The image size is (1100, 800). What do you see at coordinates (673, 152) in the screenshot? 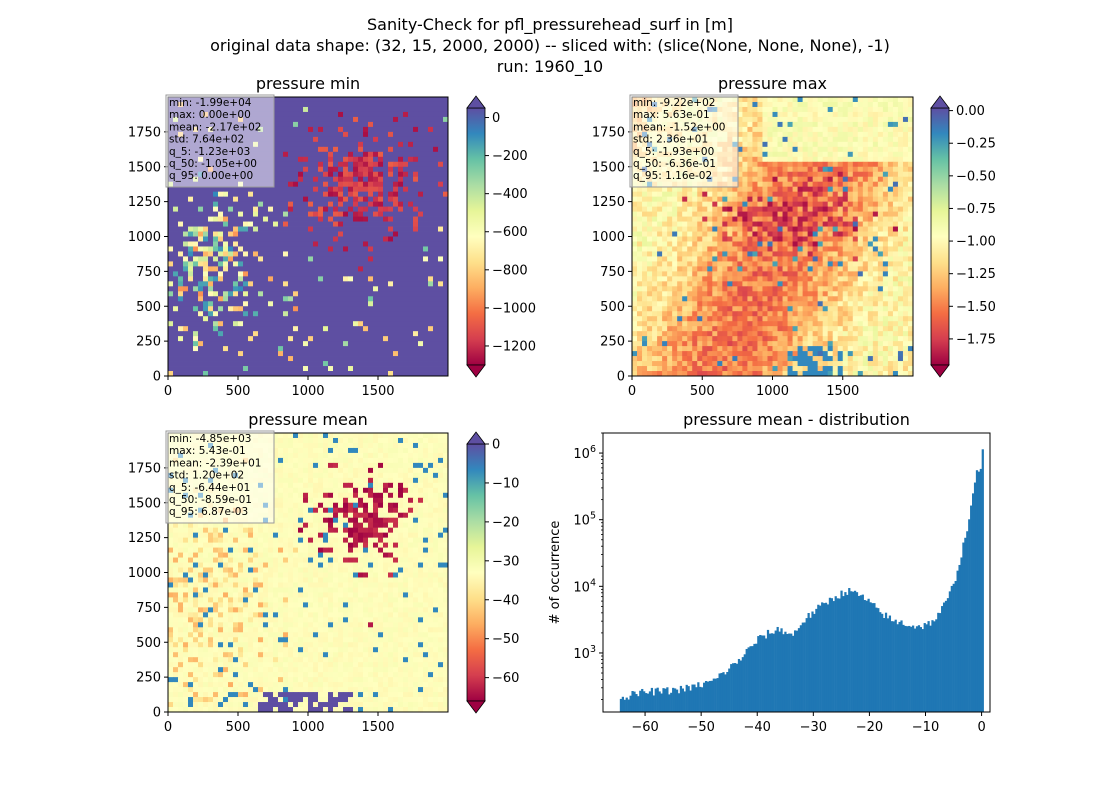
I see `stats-line: q_5: -1.93e+00` at bounding box center [673, 152].